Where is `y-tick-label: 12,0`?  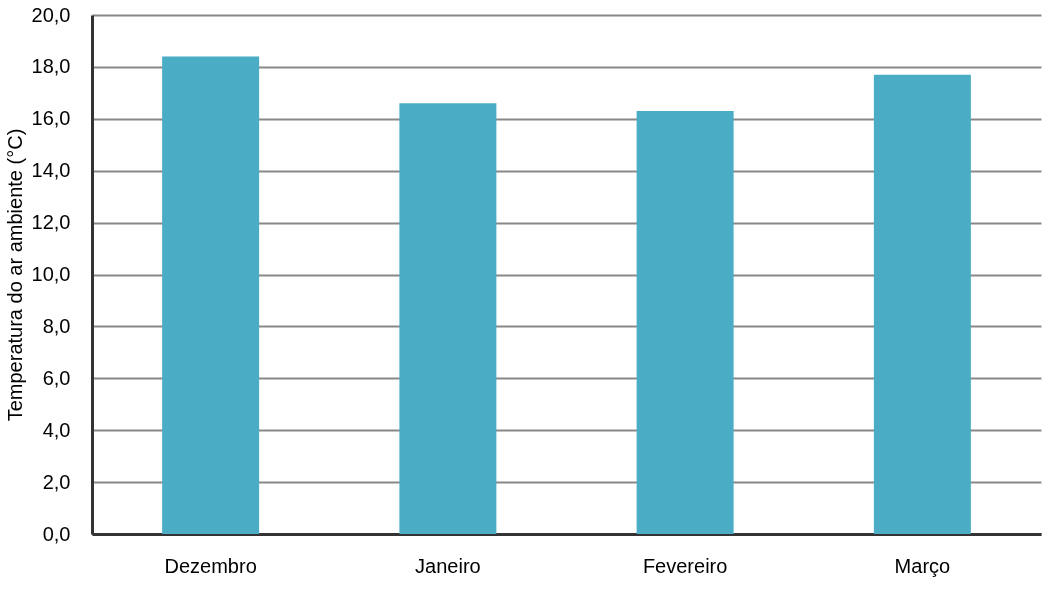 y-tick-label: 12,0 is located at coordinates (51, 222).